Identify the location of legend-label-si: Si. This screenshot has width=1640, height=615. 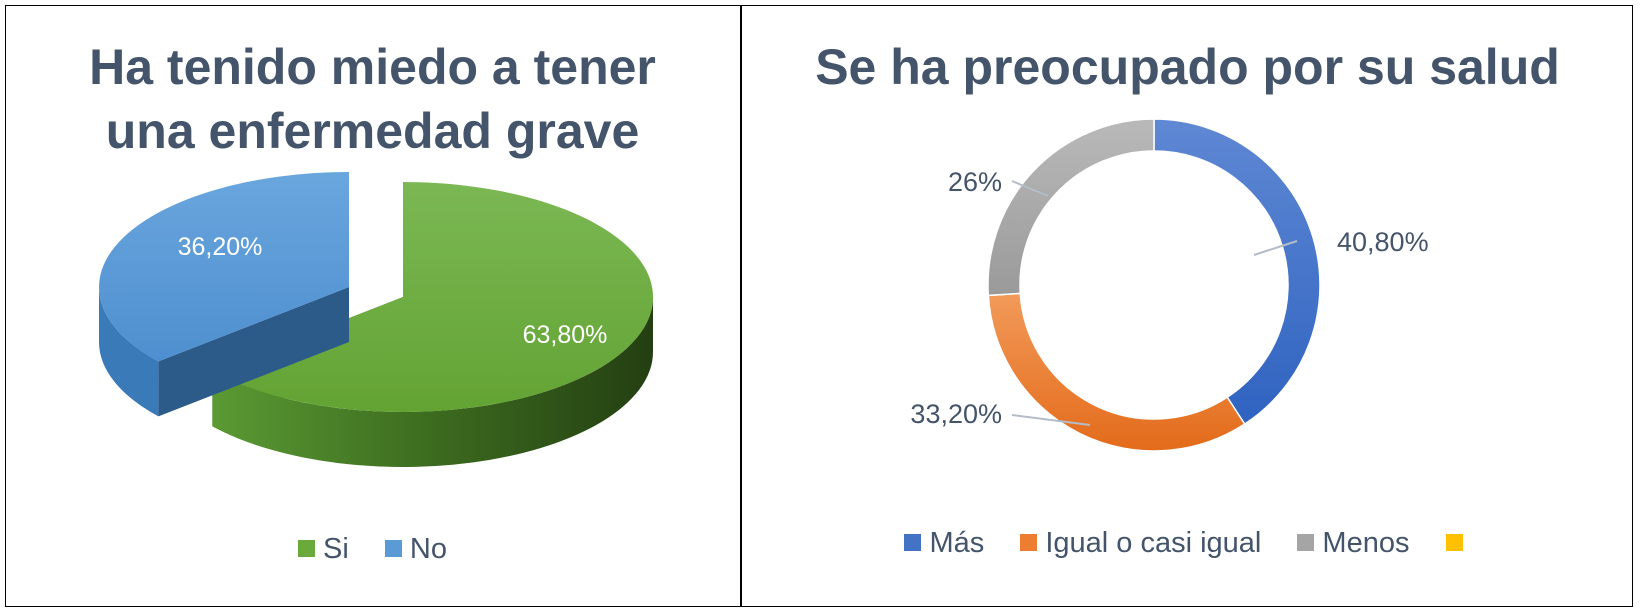
(336, 549).